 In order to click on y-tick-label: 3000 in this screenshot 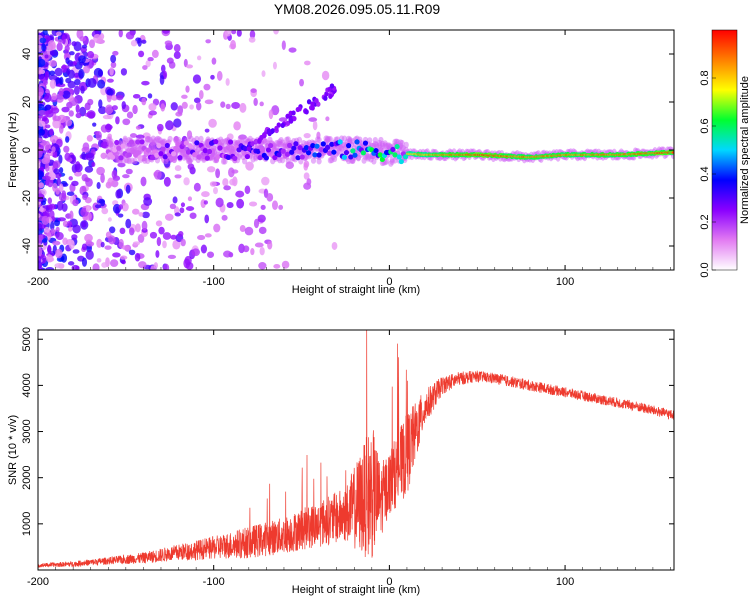, I will do `click(27, 431)`.